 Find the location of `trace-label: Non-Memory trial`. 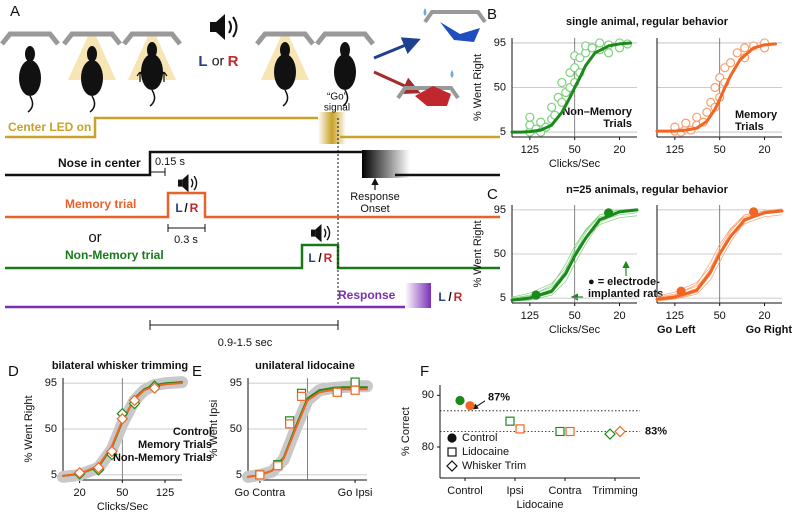

trace-label: Non-Memory trial is located at coordinates (114, 255).